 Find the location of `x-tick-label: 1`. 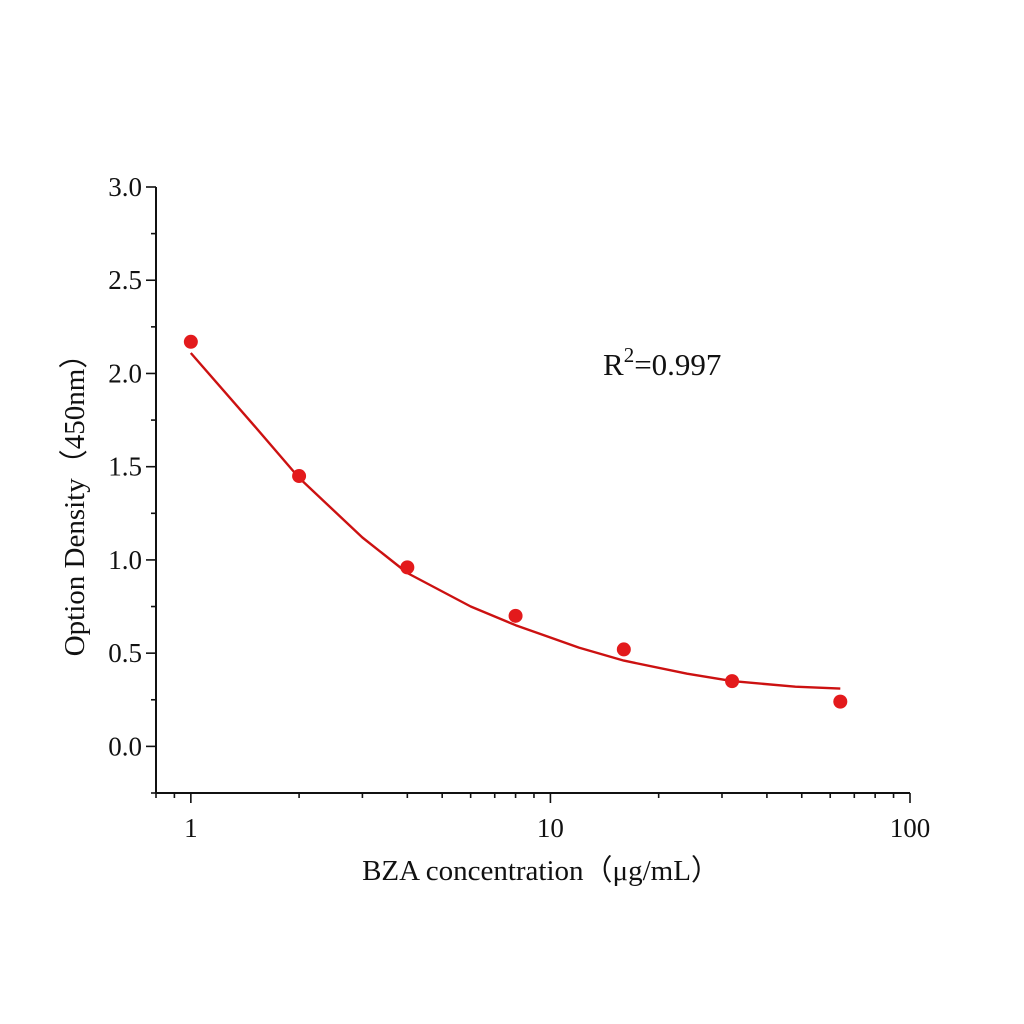

x-tick-label: 1 is located at coordinates (191, 828).